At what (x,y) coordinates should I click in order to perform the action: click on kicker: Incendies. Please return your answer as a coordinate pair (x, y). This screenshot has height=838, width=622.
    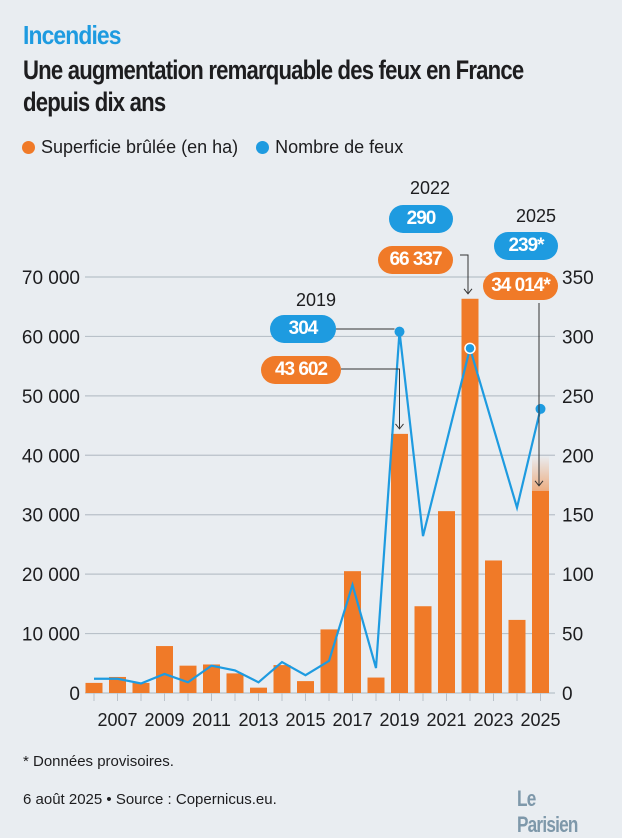
    Looking at the image, I should click on (72, 35).